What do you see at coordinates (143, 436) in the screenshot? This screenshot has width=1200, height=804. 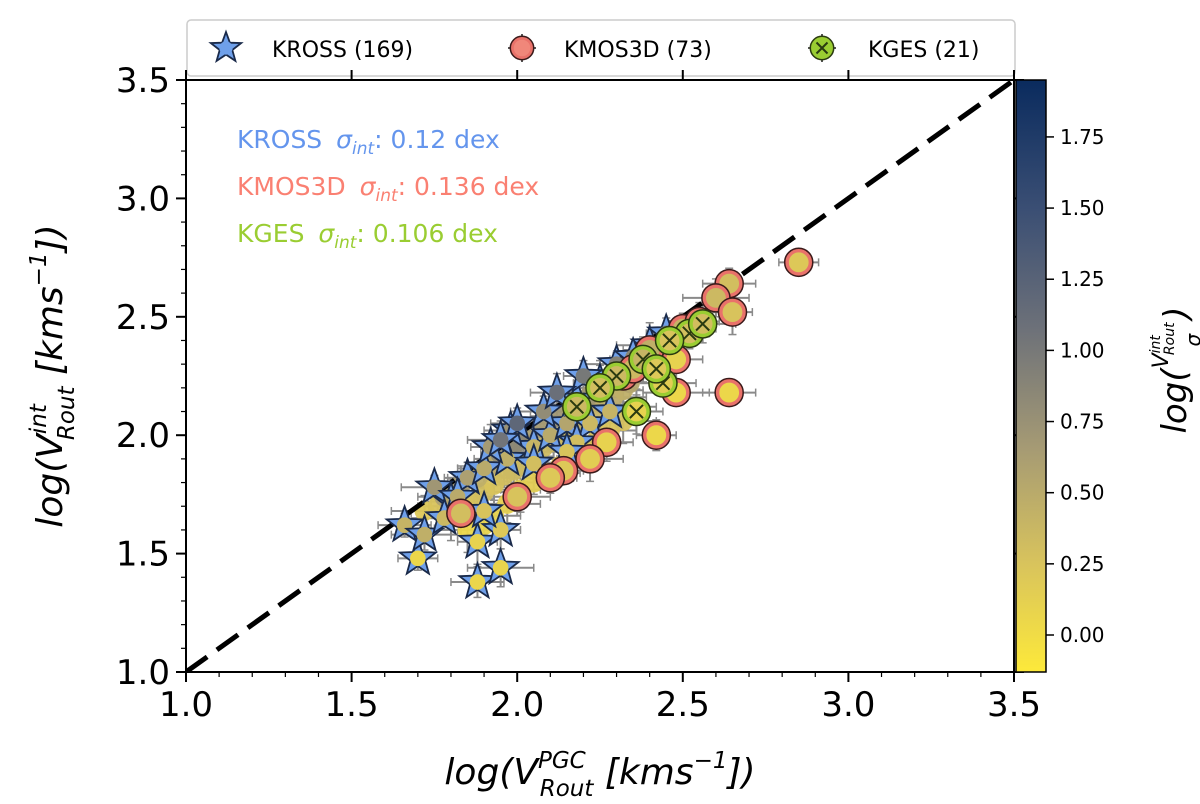 I see `y-tick-label: 2.0` at bounding box center [143, 436].